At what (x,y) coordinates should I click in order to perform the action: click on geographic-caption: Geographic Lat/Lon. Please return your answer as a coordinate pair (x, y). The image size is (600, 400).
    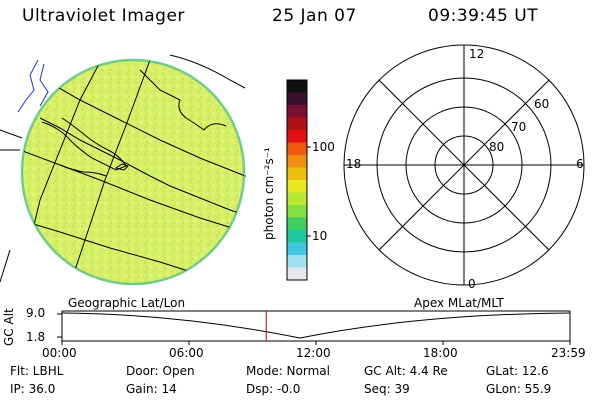
    Looking at the image, I should click on (127, 303).